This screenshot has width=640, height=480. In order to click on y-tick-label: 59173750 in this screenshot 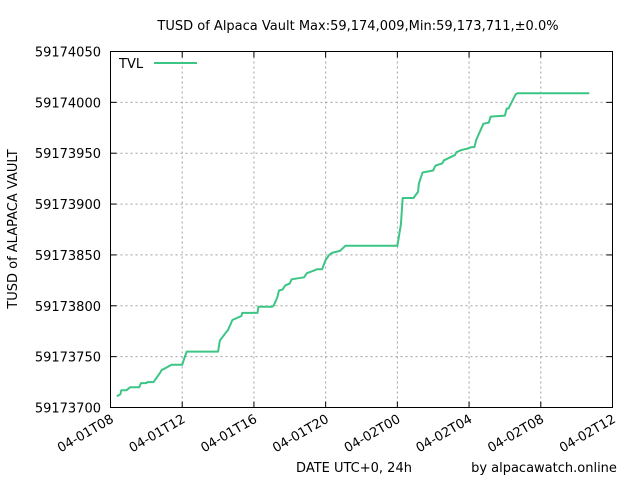, I will do `click(68, 358)`.